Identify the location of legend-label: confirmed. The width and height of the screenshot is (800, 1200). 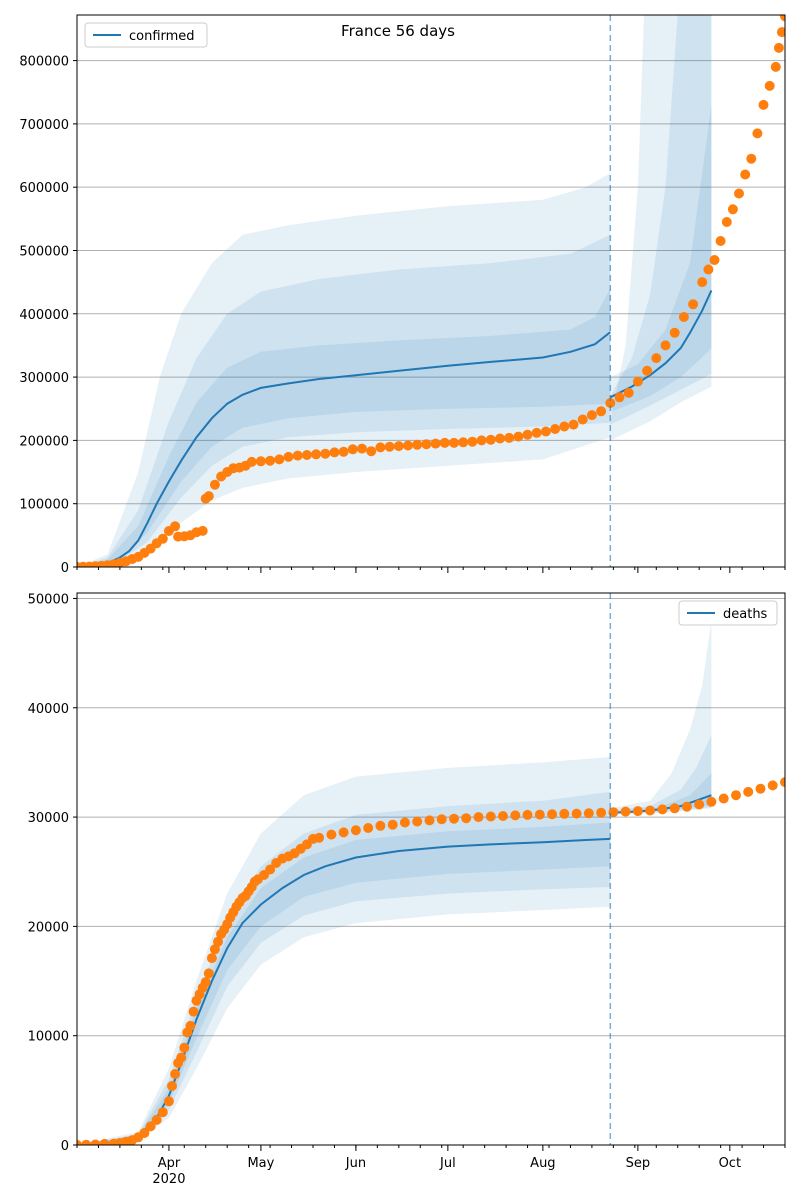
(162, 36).